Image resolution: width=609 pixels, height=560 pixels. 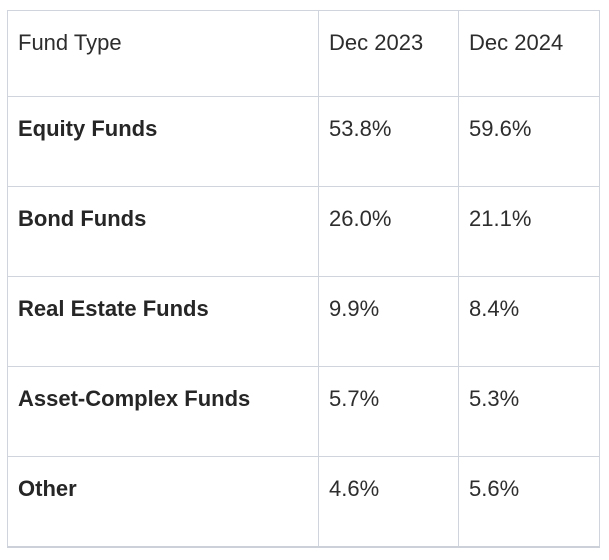 I want to click on value-cell-dec-2023: 5.7%, so click(x=388, y=411).